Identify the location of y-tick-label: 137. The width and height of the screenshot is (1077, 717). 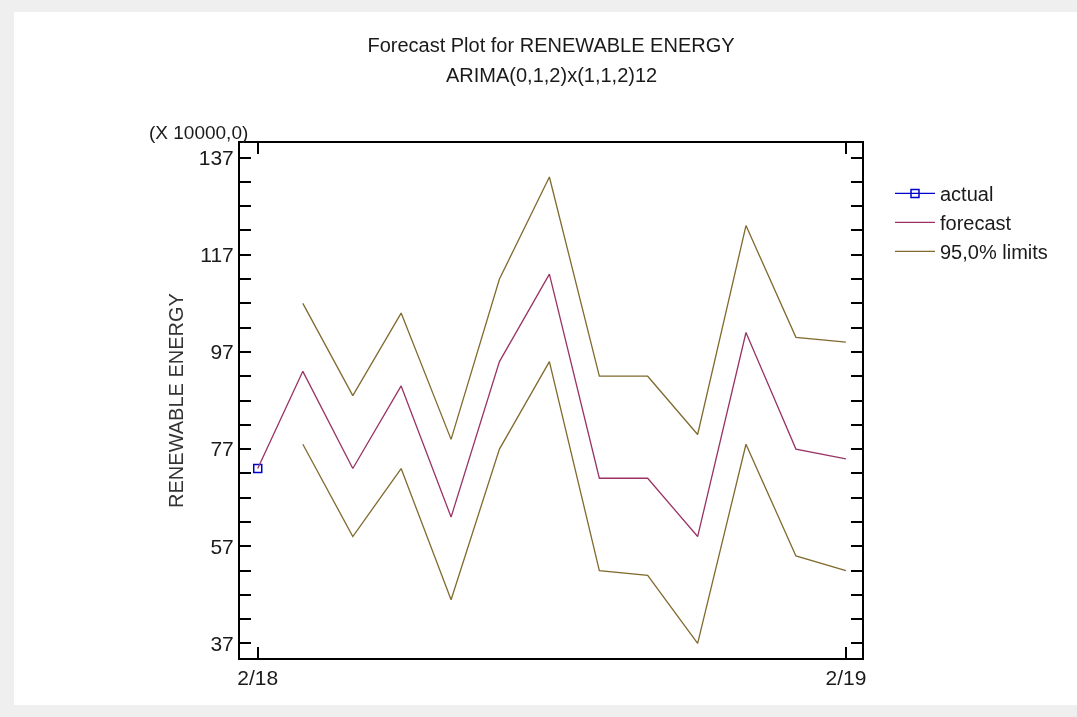
(216, 157).